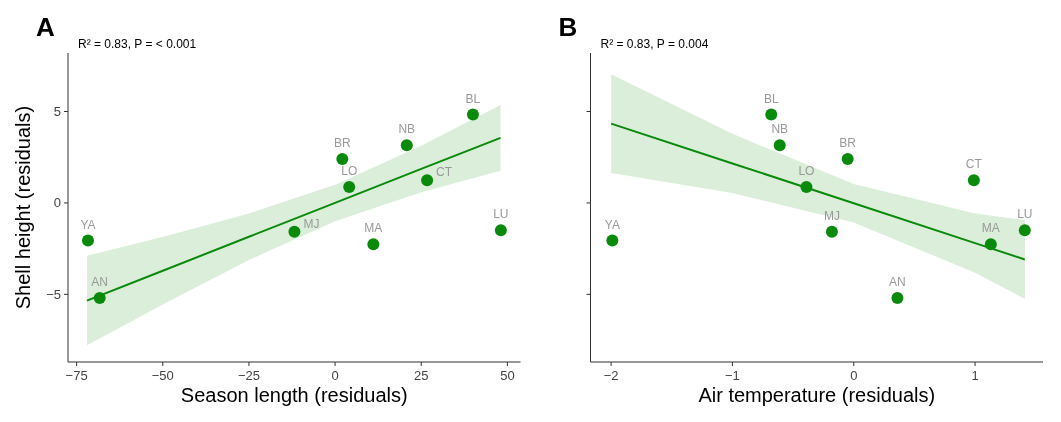 This screenshot has height=422, width=1061. I want to click on y-axis-title: Shell height (residuals), so click(23, 207).